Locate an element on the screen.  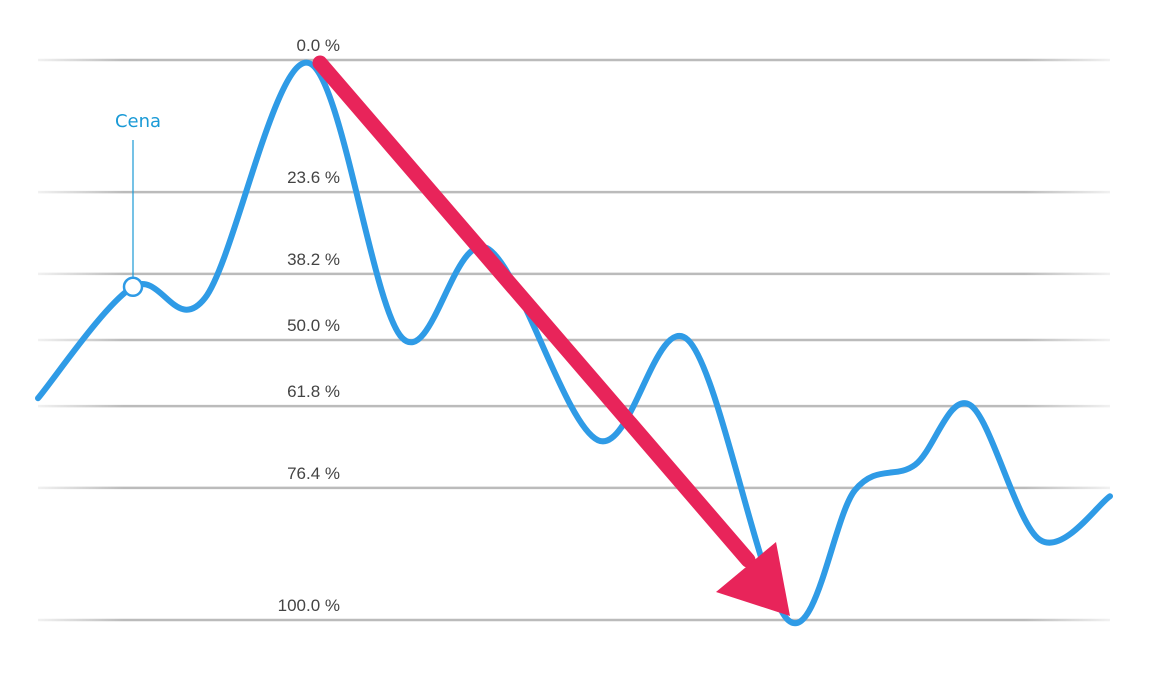
y-tick-label: 76.4 % is located at coordinates (313, 473).